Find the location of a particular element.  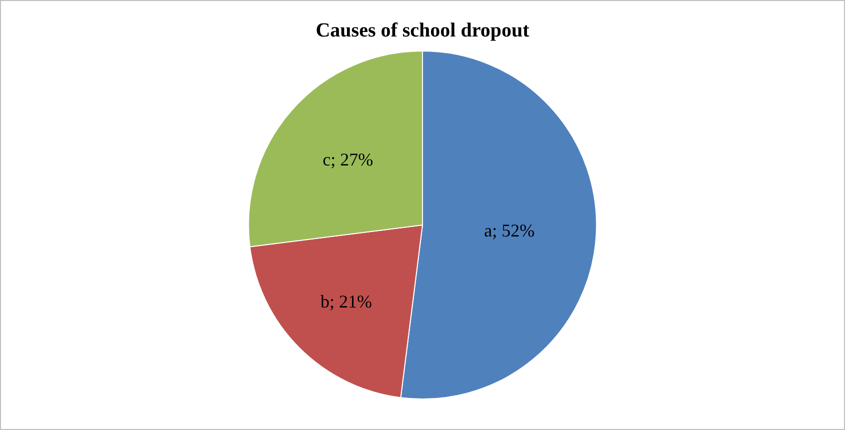

chart-title: Causes of school dropout is located at coordinates (423, 30).